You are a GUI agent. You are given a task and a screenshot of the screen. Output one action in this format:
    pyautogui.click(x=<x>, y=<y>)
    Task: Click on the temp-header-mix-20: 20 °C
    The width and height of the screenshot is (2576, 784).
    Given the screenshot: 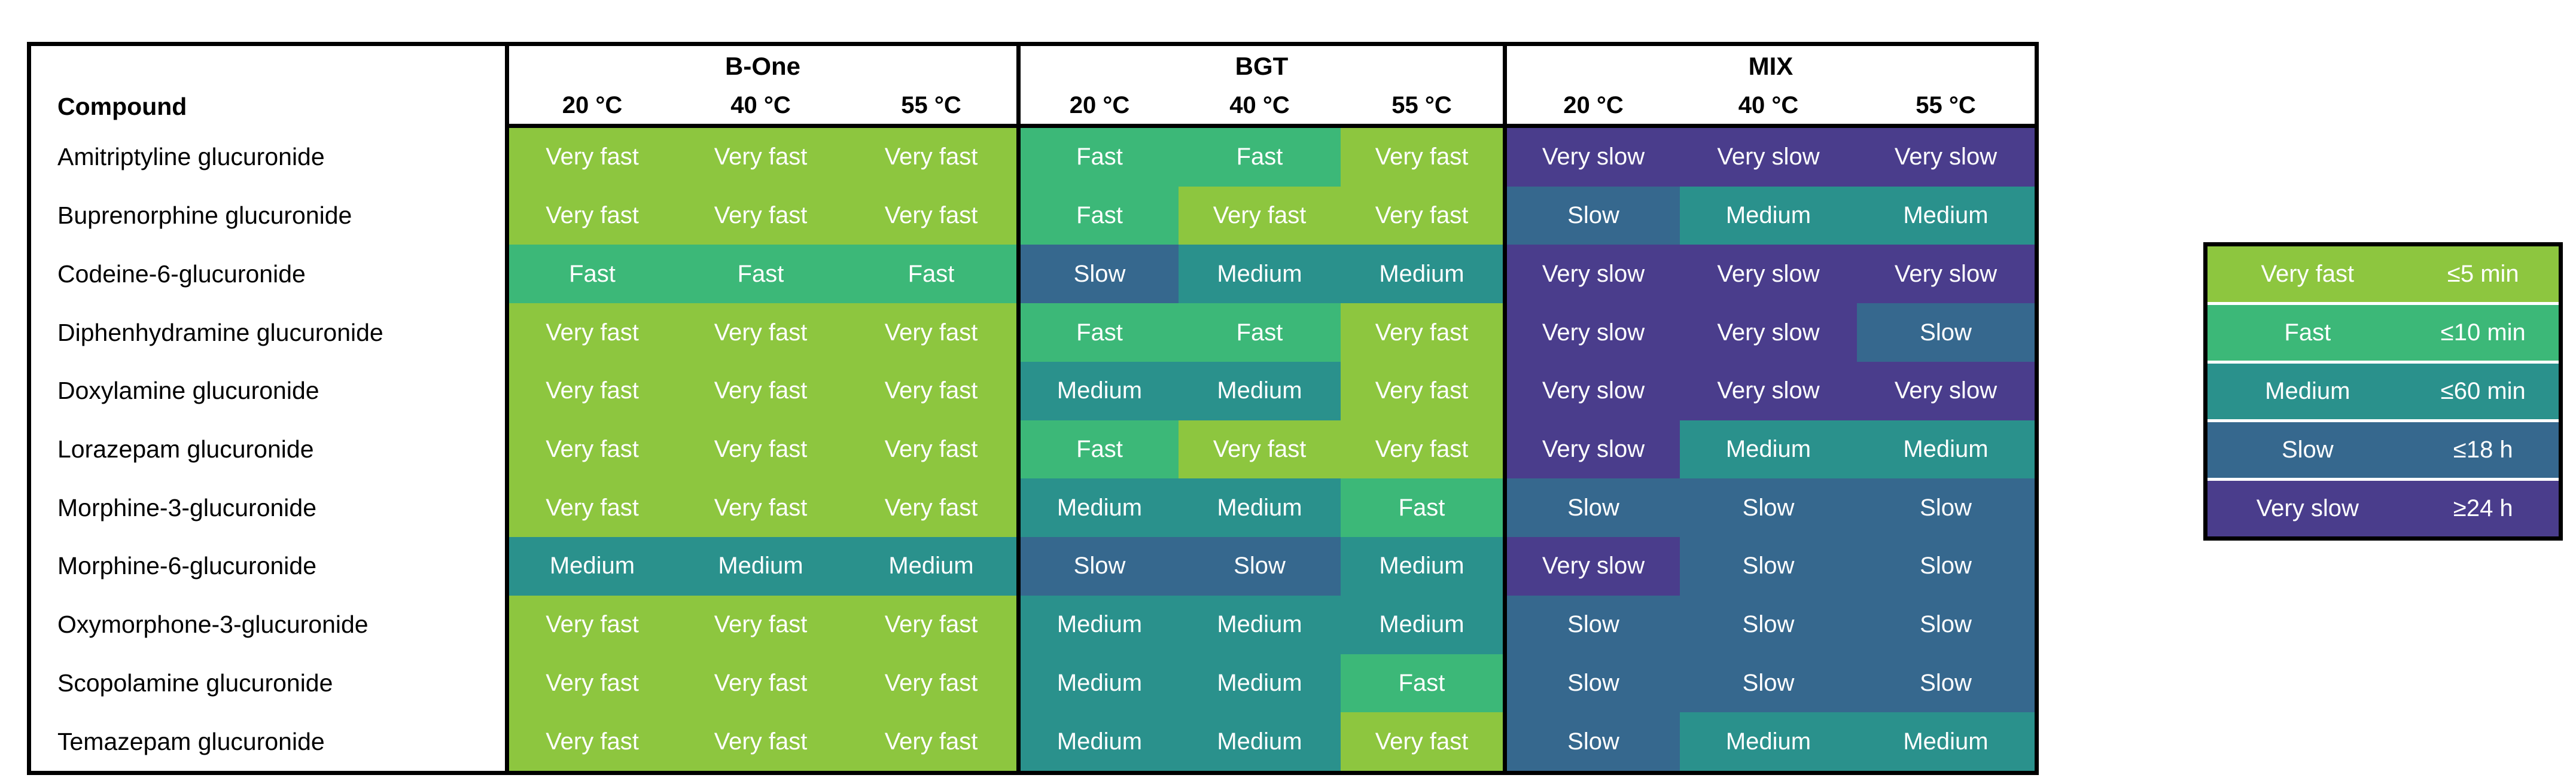 What is the action you would take?
    pyautogui.click(x=1591, y=107)
    